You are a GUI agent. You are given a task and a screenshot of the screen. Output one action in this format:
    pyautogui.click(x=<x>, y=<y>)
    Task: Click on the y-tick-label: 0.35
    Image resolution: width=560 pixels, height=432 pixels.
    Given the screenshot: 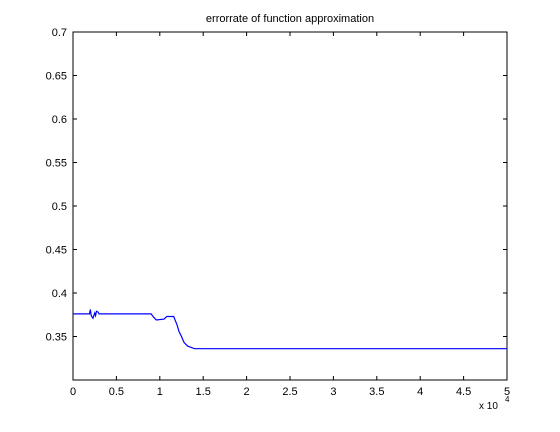 What is the action you would take?
    pyautogui.click(x=56, y=338)
    